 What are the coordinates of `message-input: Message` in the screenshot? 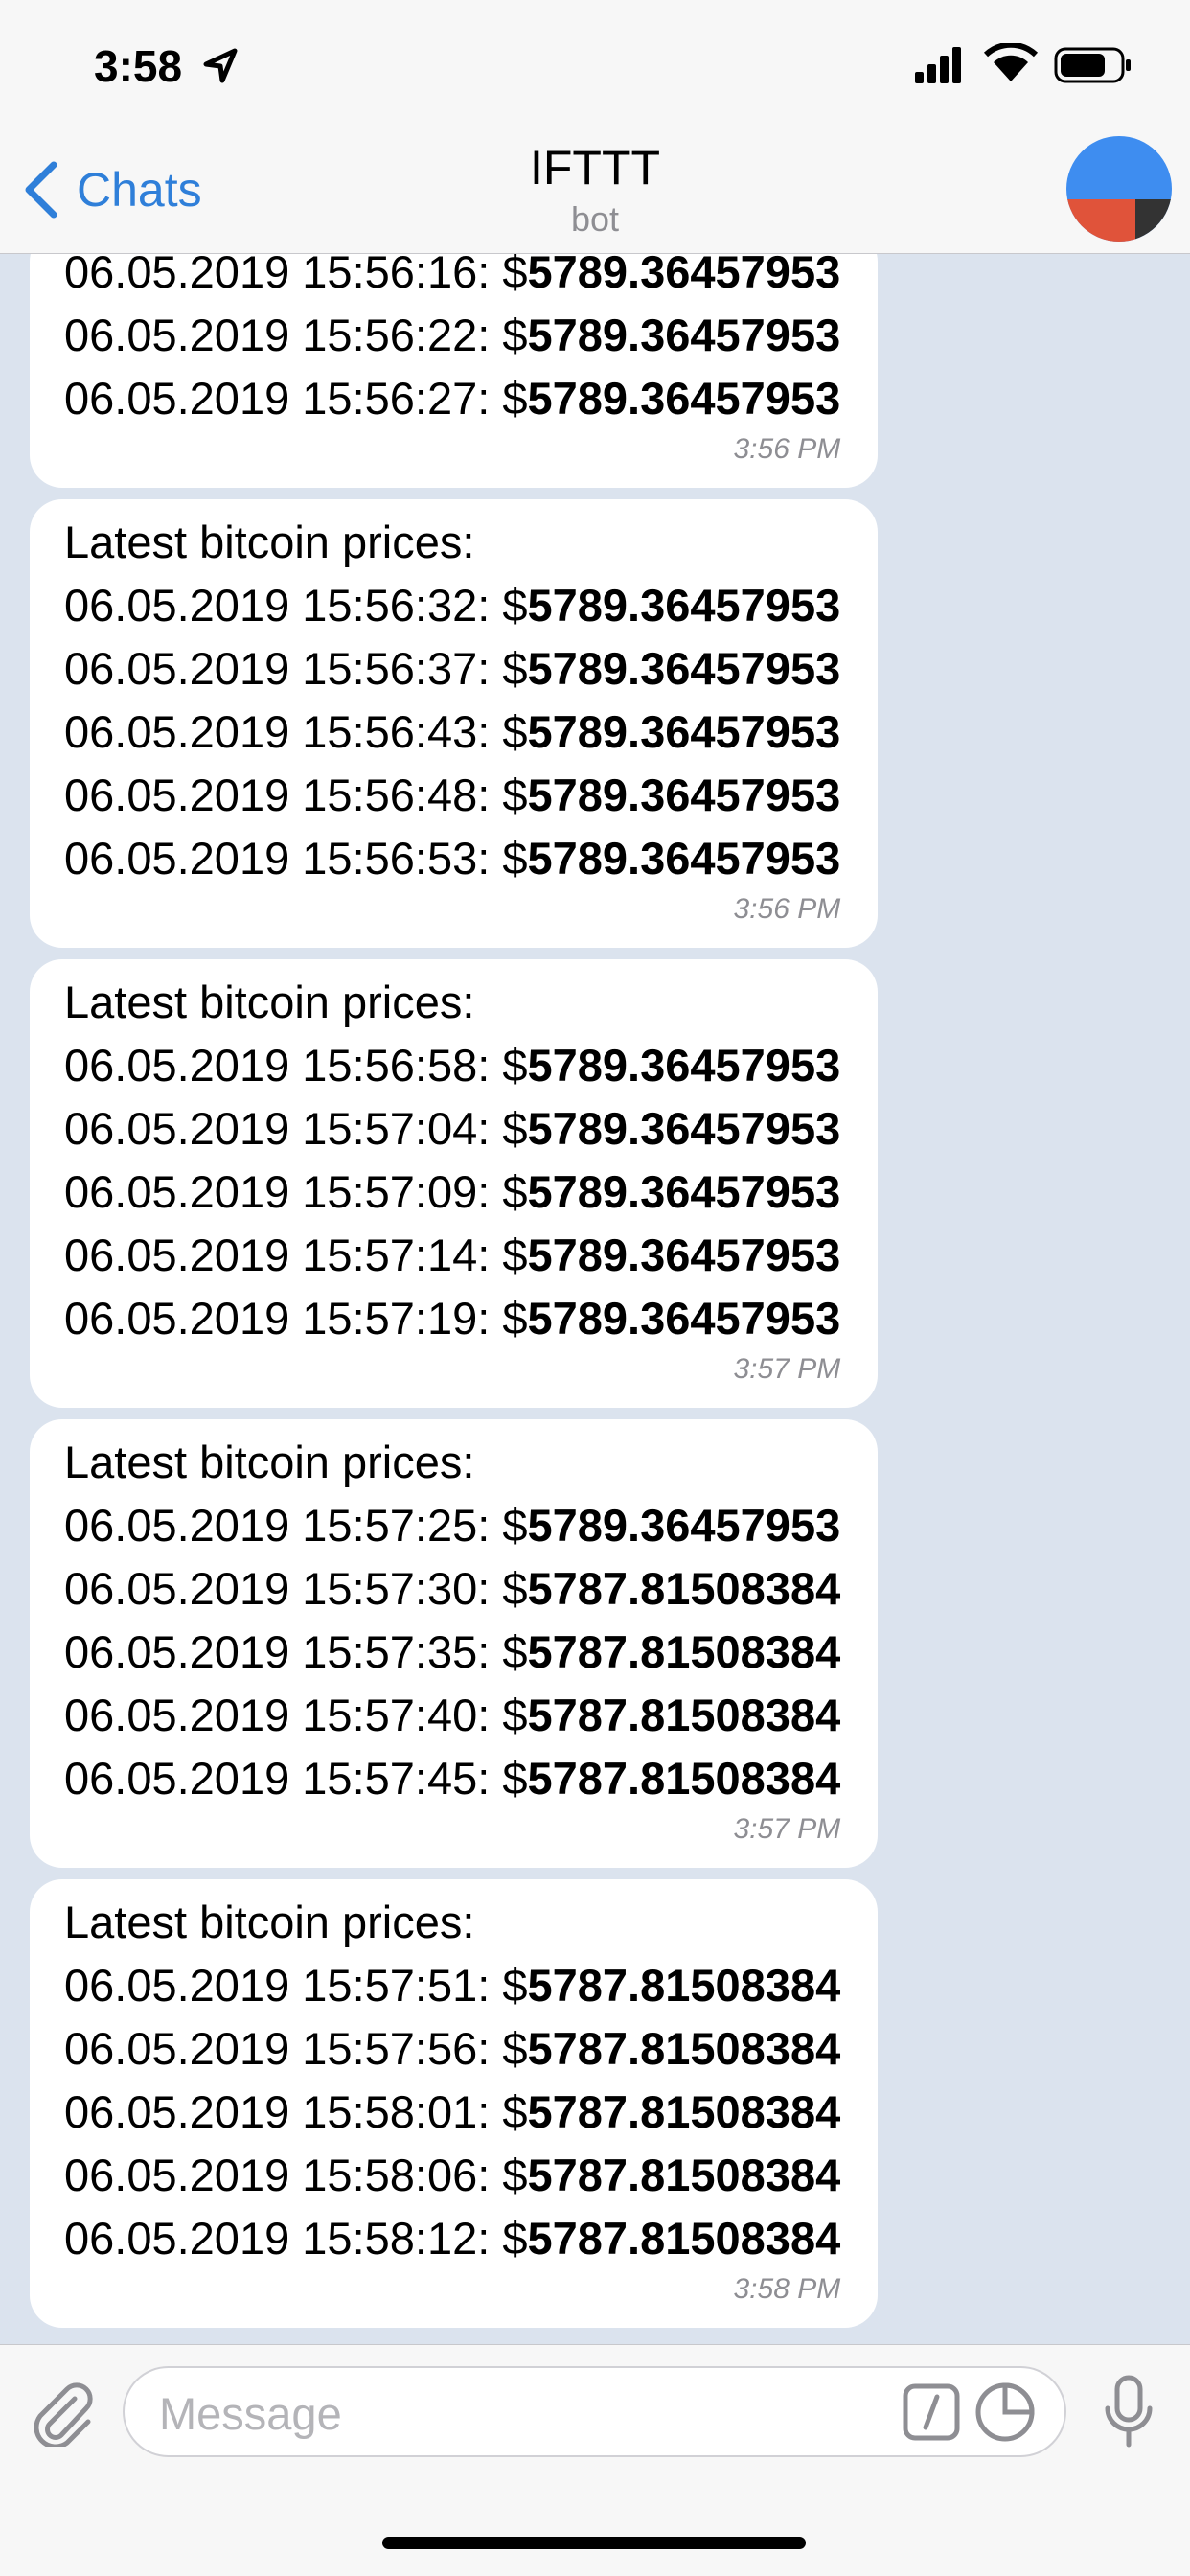 It's located at (594, 2411).